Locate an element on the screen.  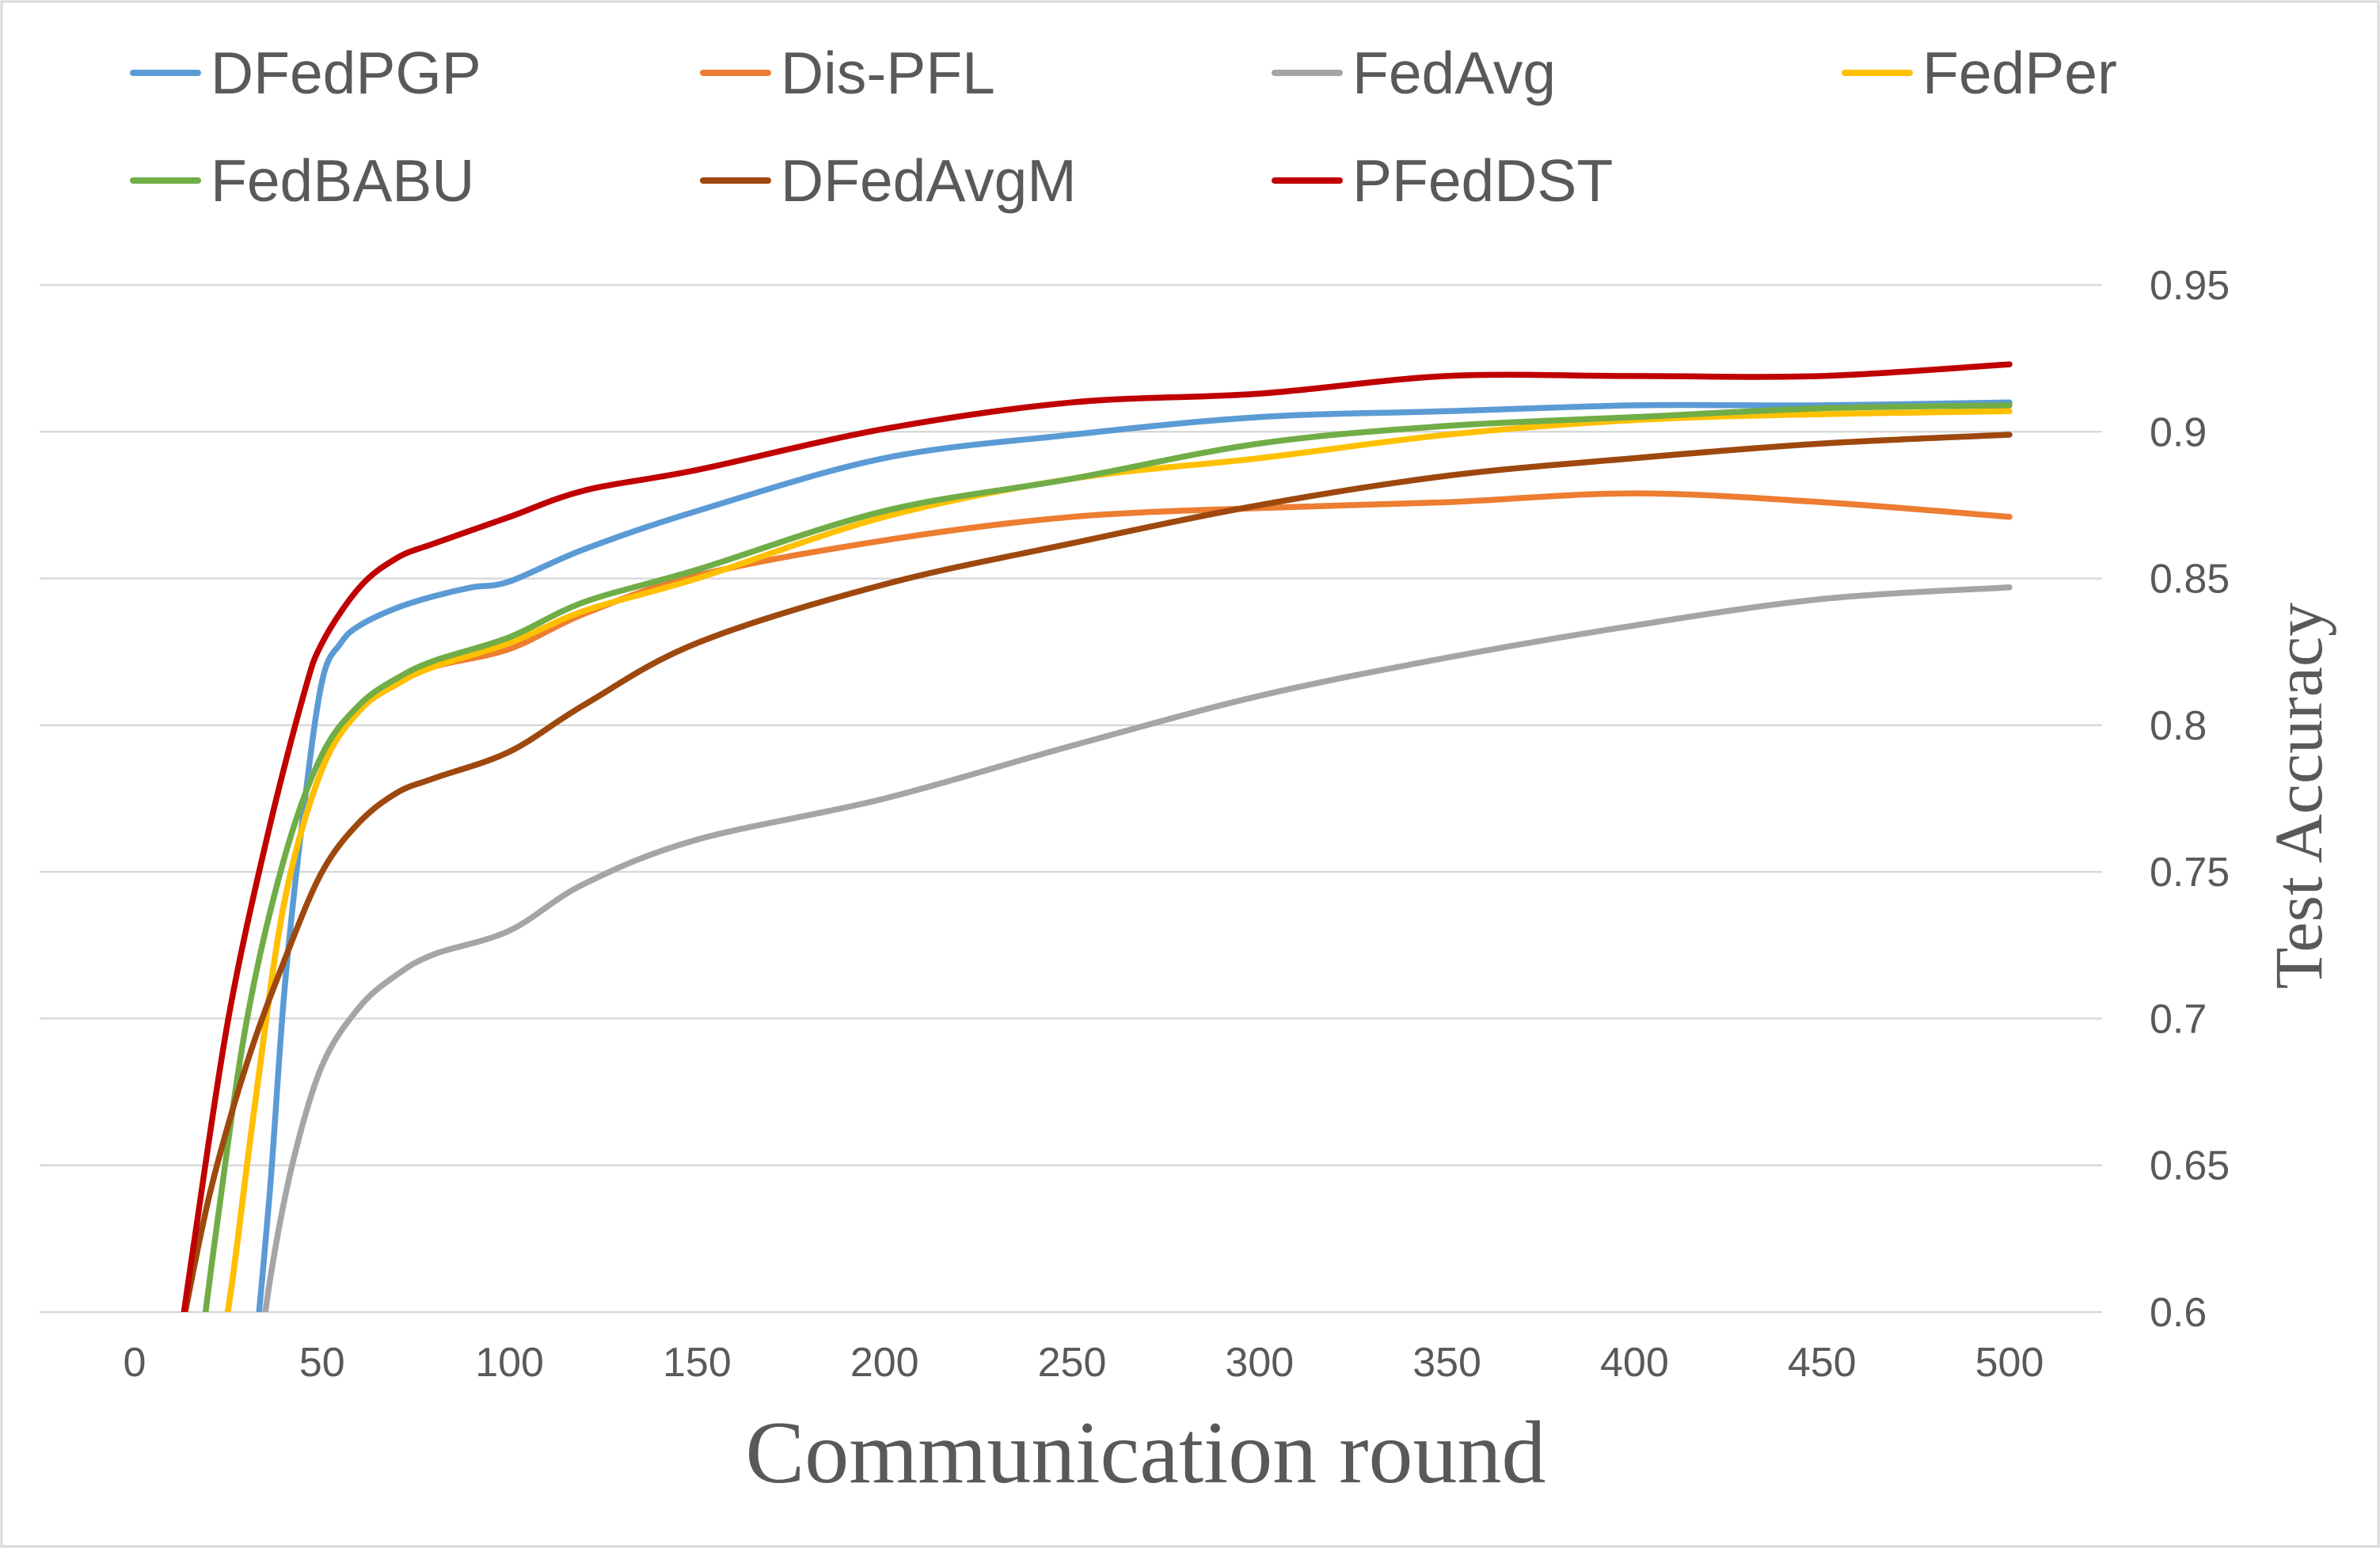
x-tick-label: 300 is located at coordinates (1259, 1363).